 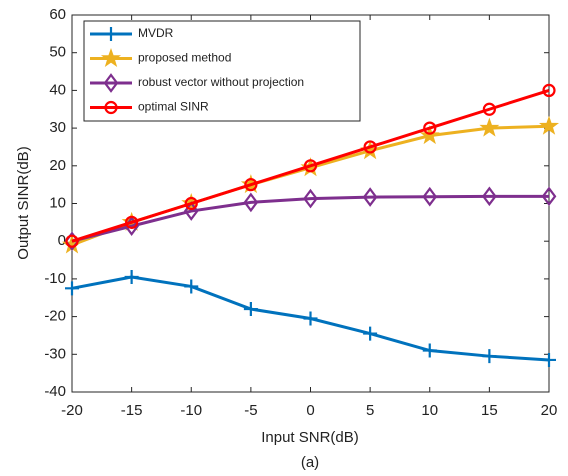 What do you see at coordinates (57, 89) in the screenshot?
I see `y-tick-label: 40` at bounding box center [57, 89].